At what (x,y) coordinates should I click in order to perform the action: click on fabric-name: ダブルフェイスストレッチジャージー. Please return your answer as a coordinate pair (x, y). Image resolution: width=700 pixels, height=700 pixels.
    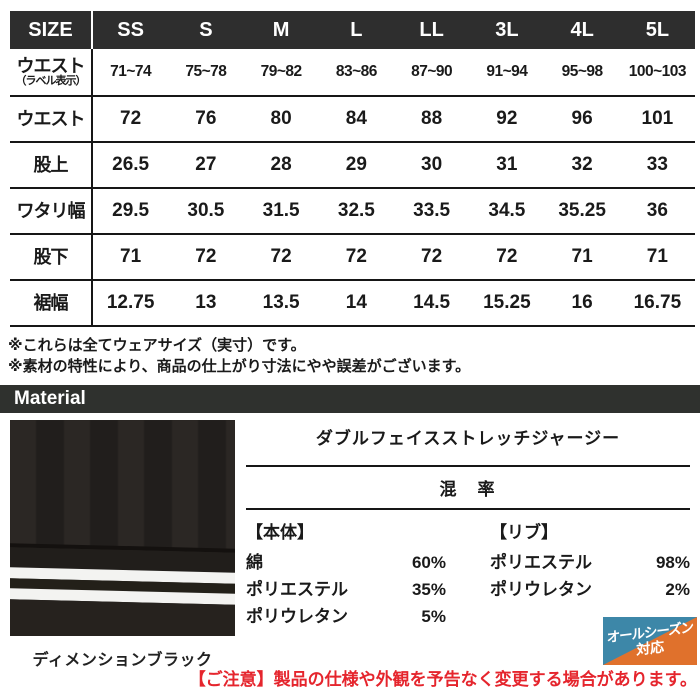
    Looking at the image, I should click on (468, 438).